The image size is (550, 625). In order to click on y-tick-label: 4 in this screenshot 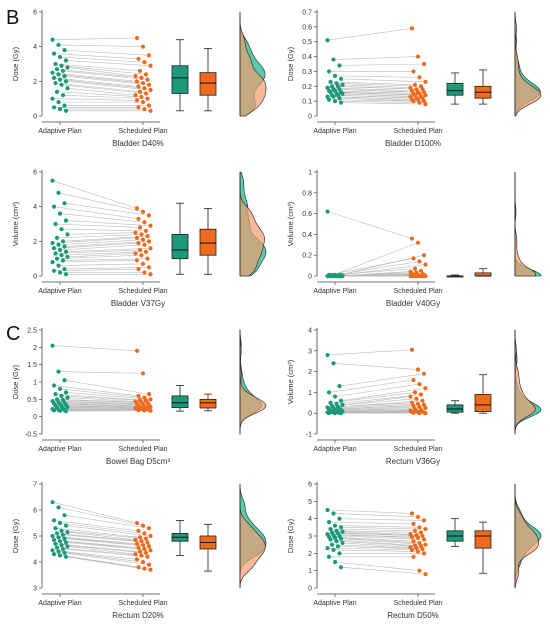, I will do `click(35, 47)`.